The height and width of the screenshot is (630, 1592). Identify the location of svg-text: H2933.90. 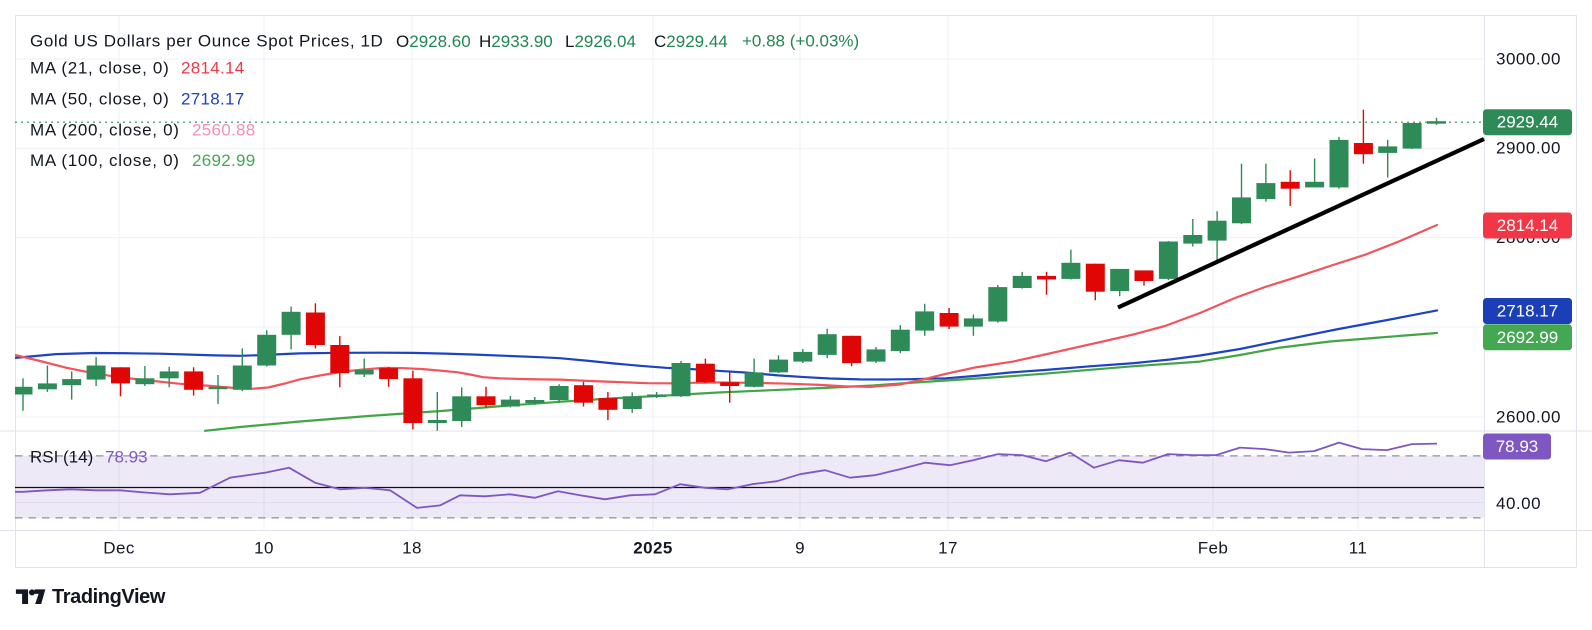
(516, 41).